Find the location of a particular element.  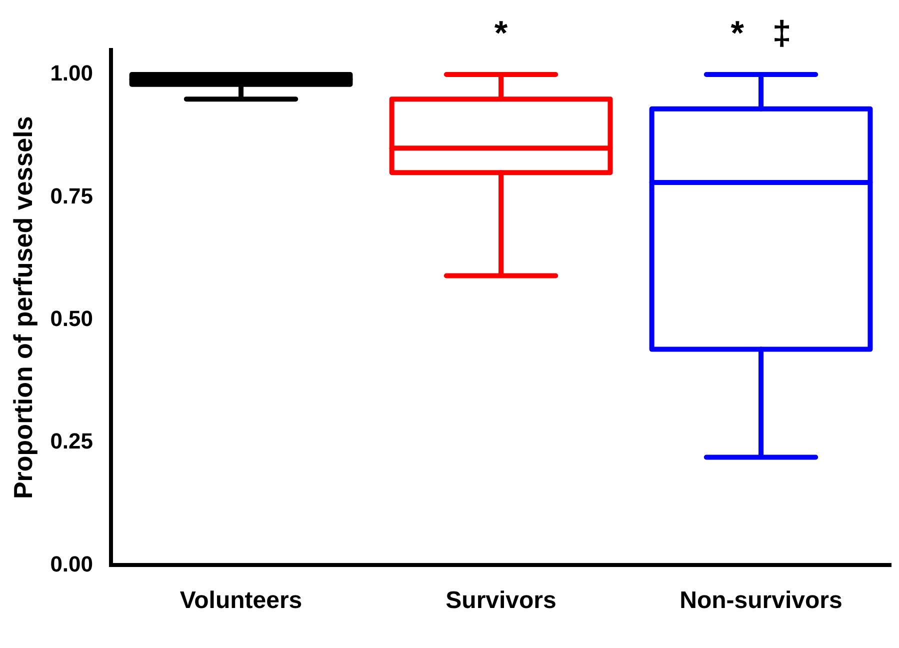

y-tick-label: 0.75 is located at coordinates (72, 195).